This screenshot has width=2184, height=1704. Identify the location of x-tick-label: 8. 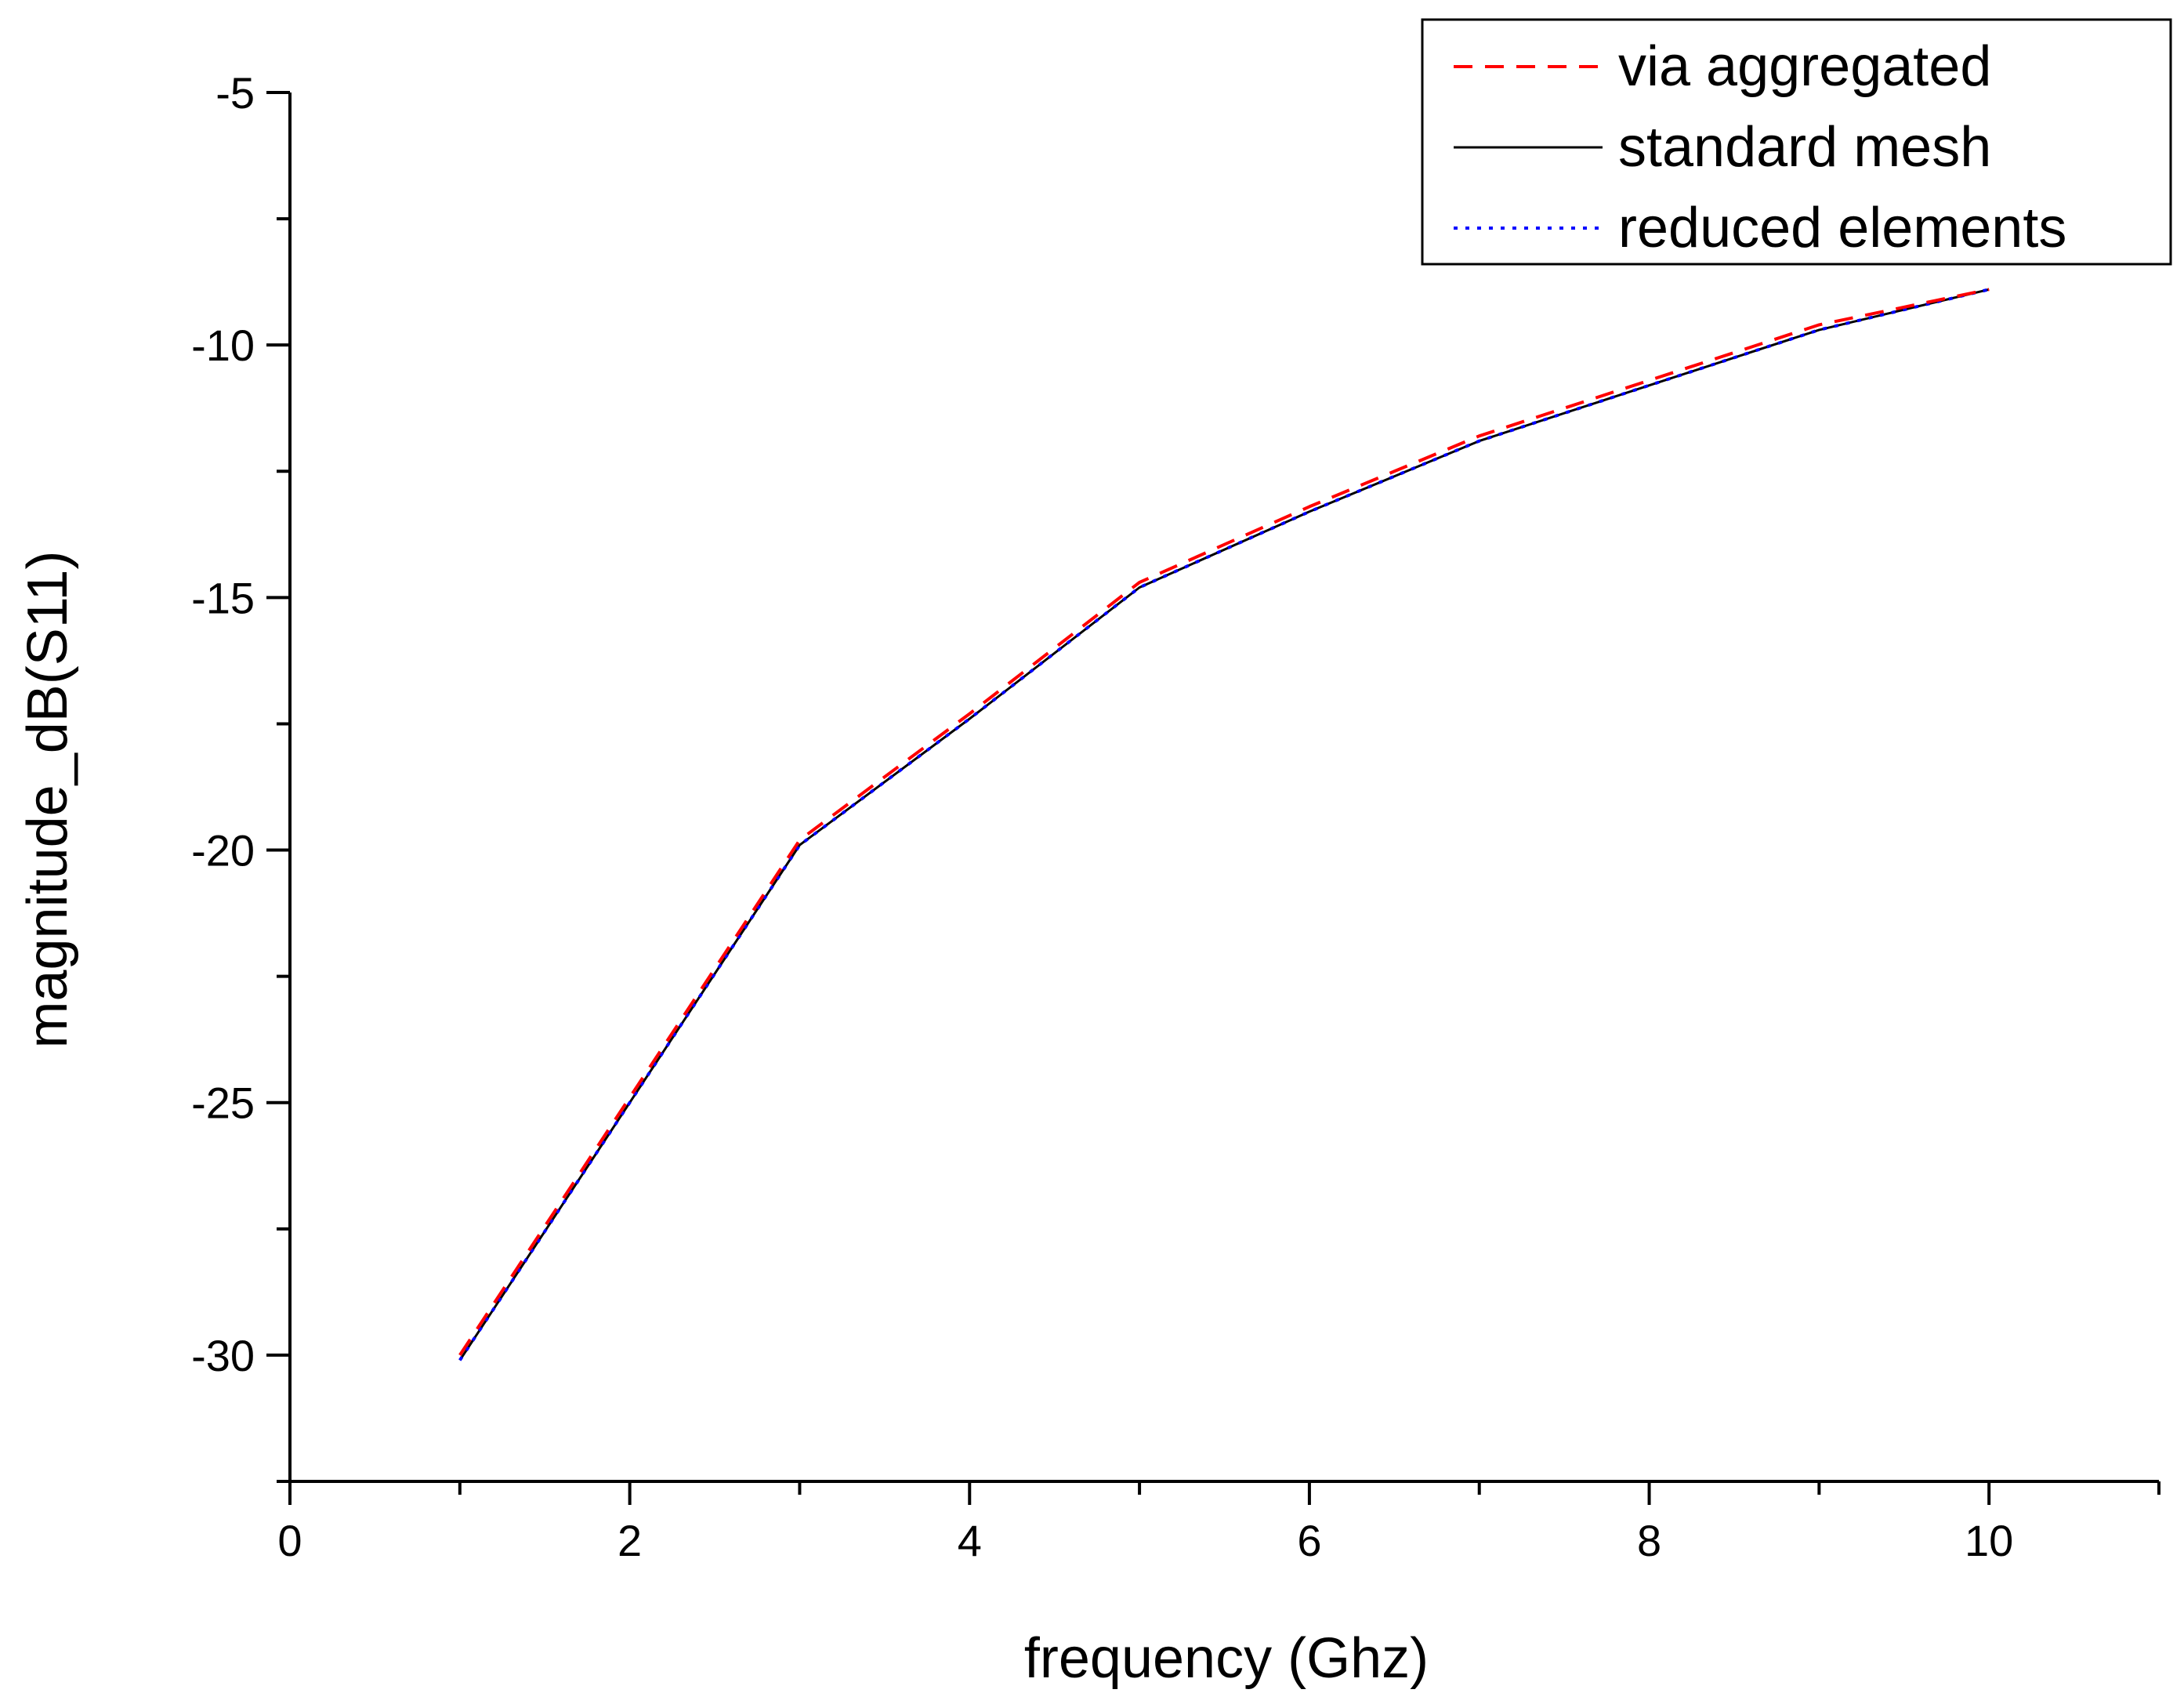
(1649, 1541).